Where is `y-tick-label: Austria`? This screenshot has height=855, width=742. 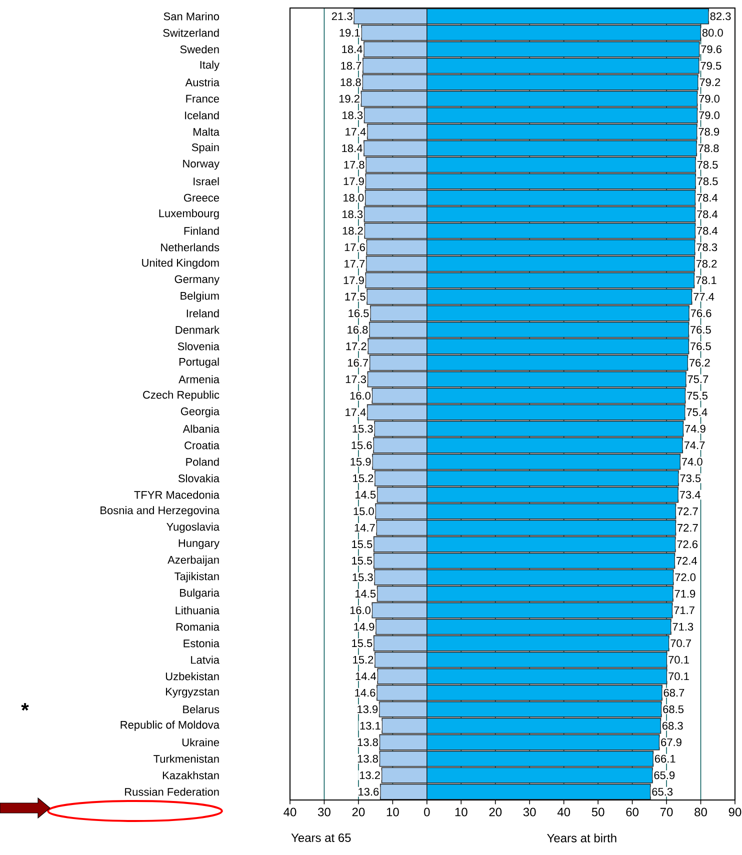 y-tick-label: Austria is located at coordinates (202, 82).